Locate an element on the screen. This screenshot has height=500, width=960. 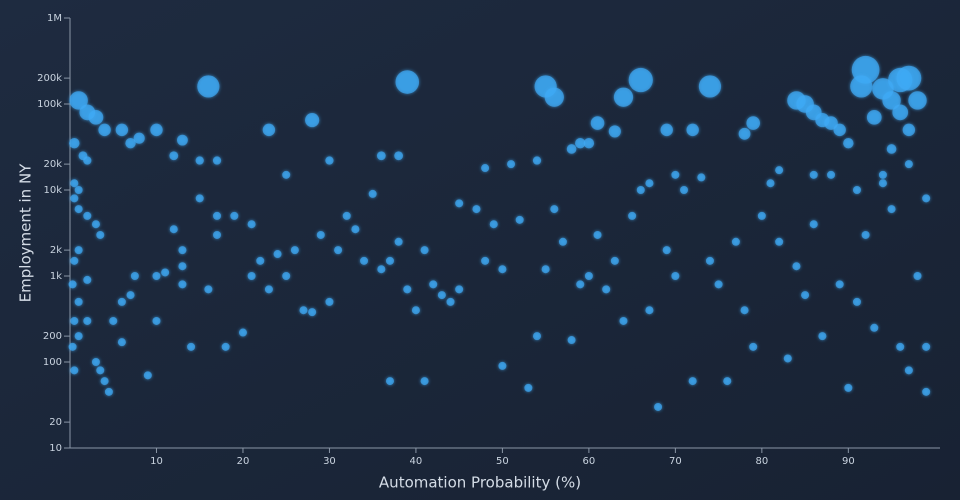
x-tick-label: 50 is located at coordinates (502, 461).